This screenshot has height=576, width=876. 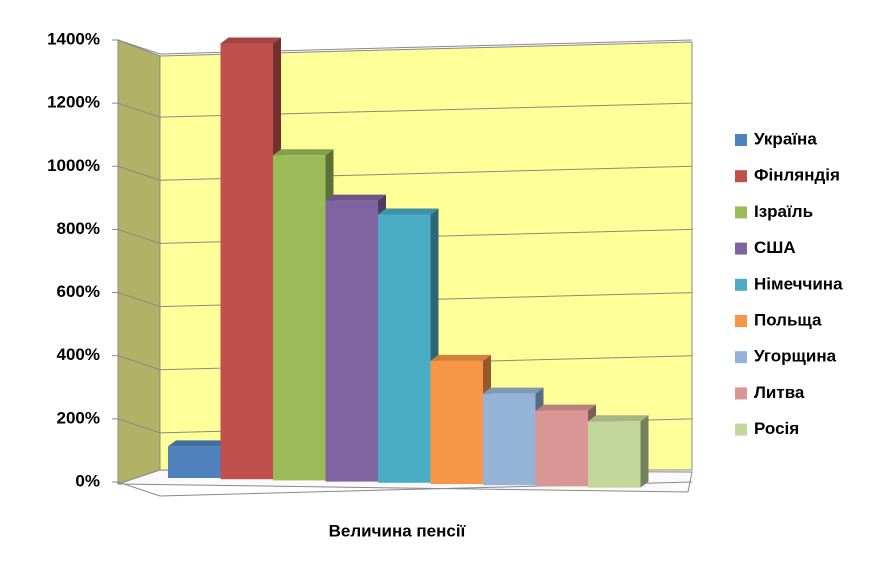 What do you see at coordinates (795, 356) in the screenshot?
I see `legend-label: Угорщина` at bounding box center [795, 356].